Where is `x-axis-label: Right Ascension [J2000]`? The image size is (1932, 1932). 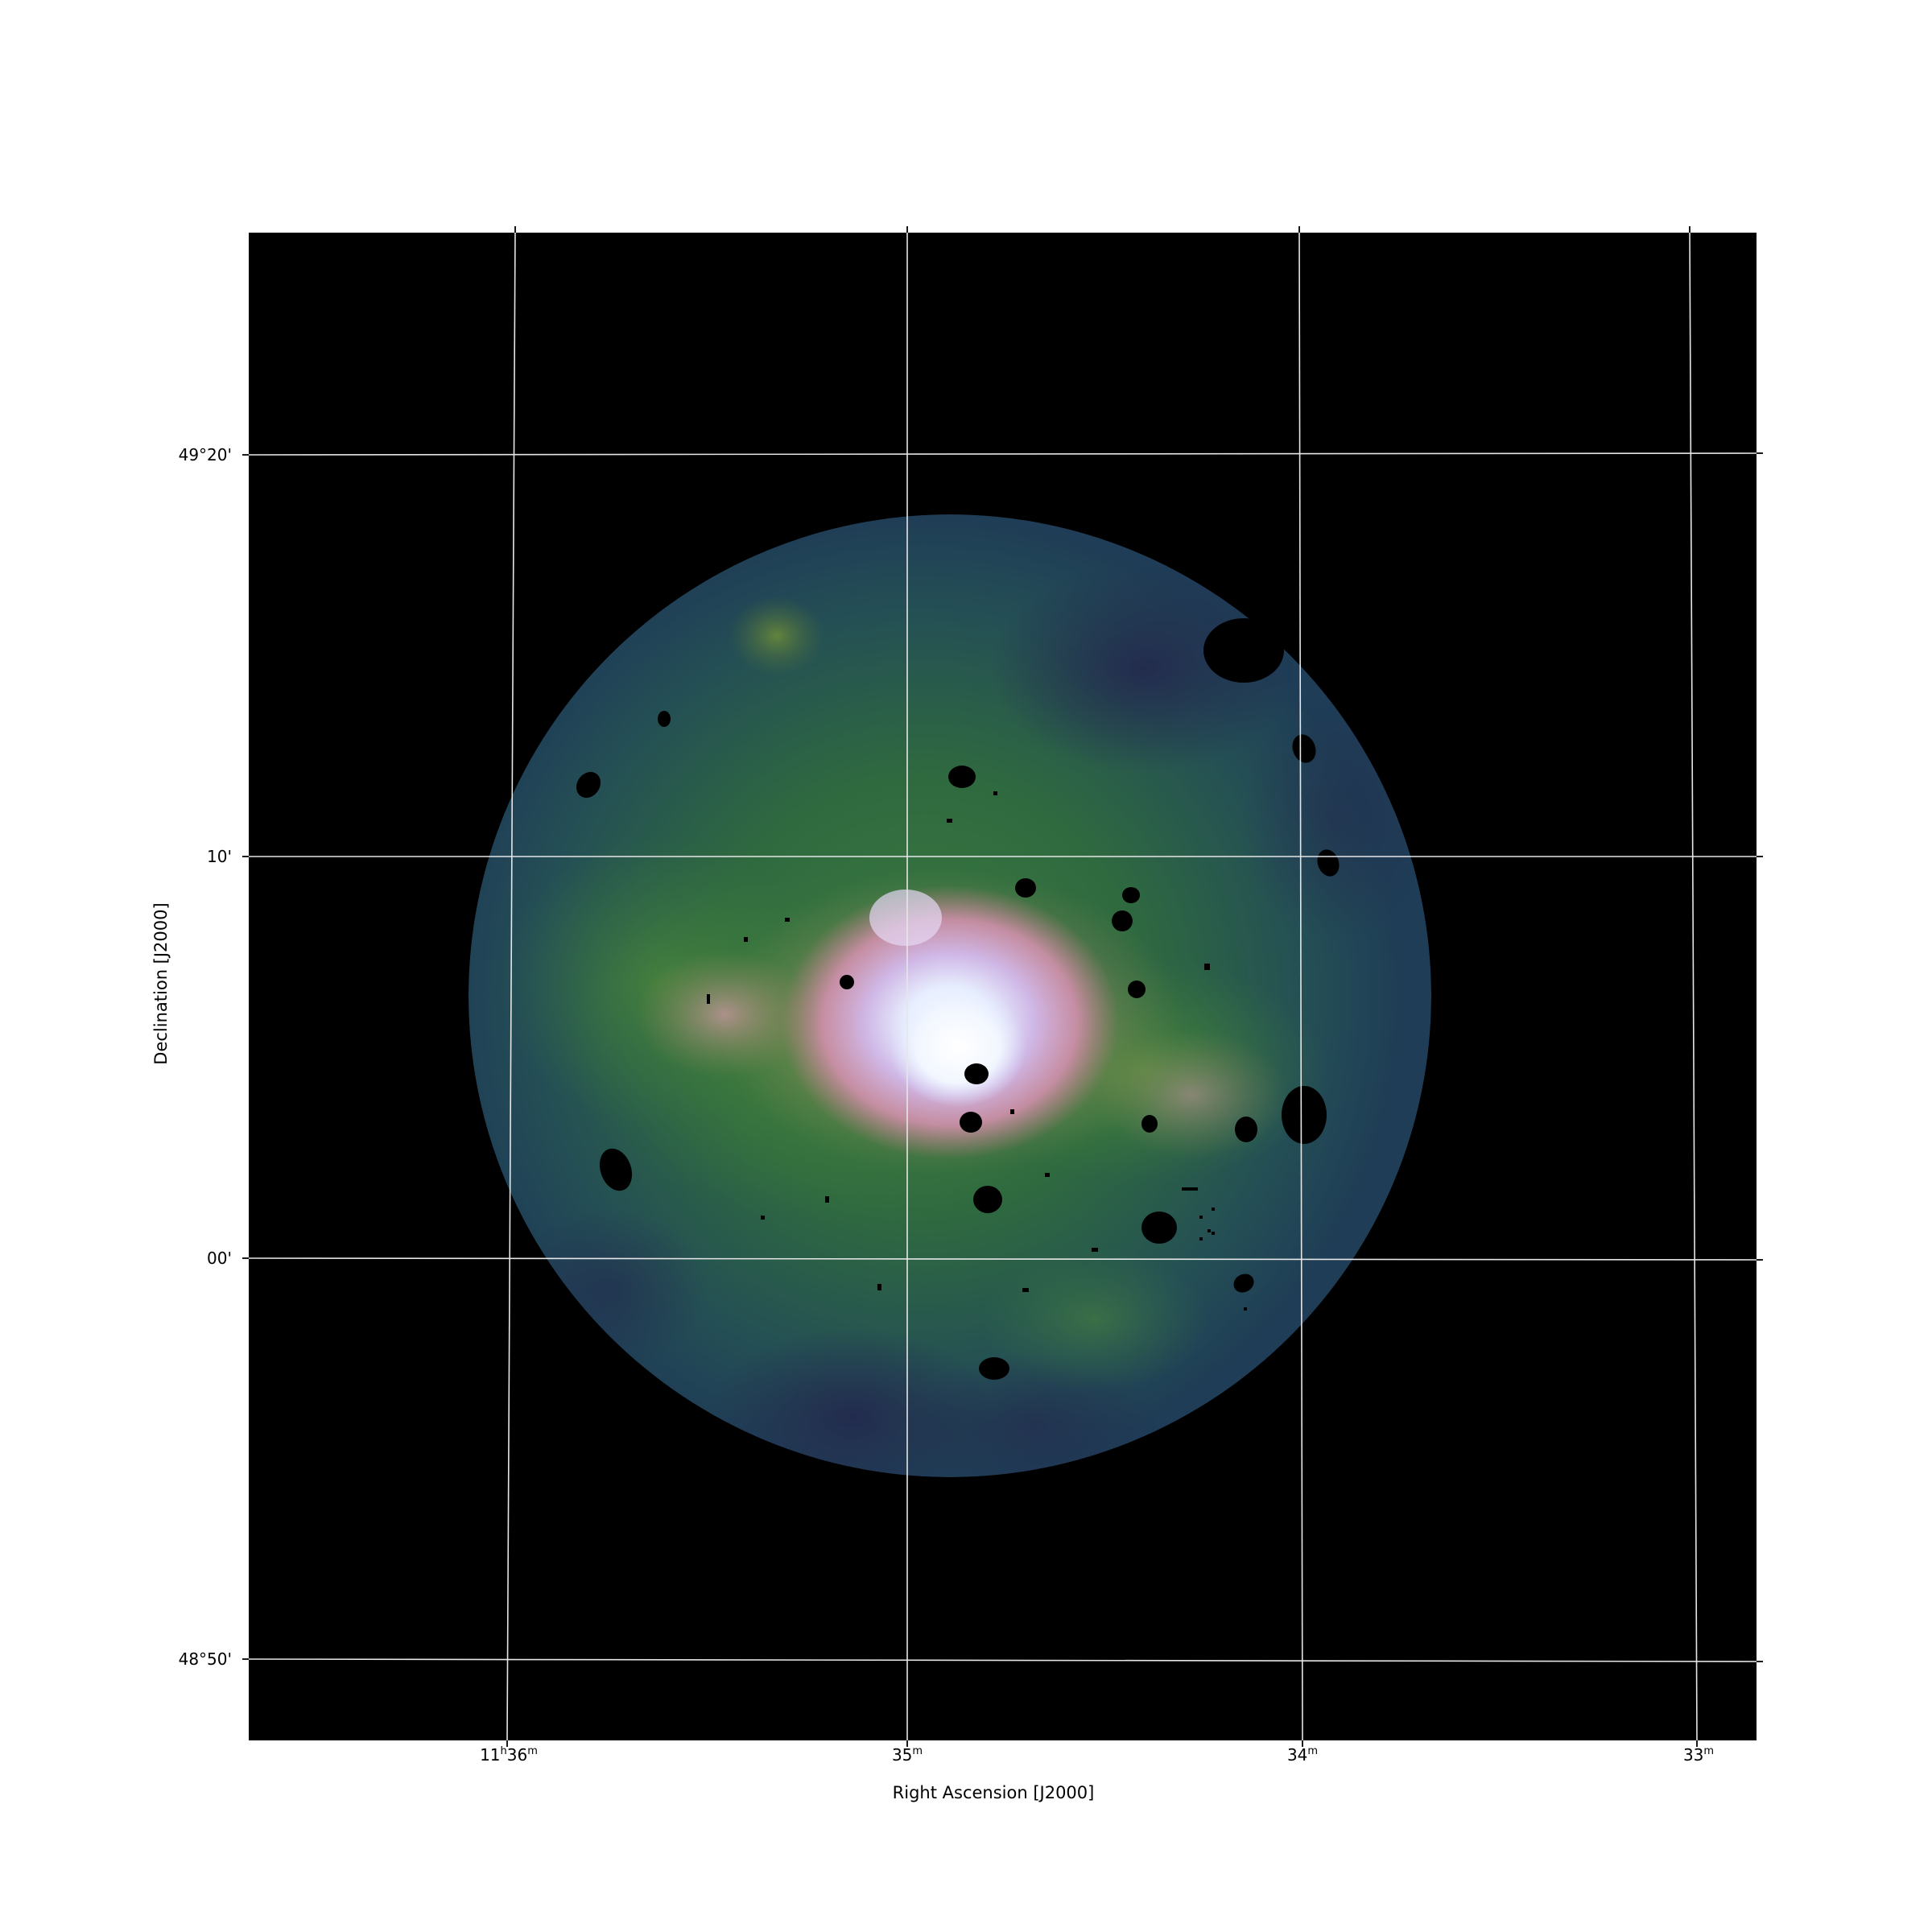 x-axis-label: Right Ascension [J2000] is located at coordinates (993, 1792).